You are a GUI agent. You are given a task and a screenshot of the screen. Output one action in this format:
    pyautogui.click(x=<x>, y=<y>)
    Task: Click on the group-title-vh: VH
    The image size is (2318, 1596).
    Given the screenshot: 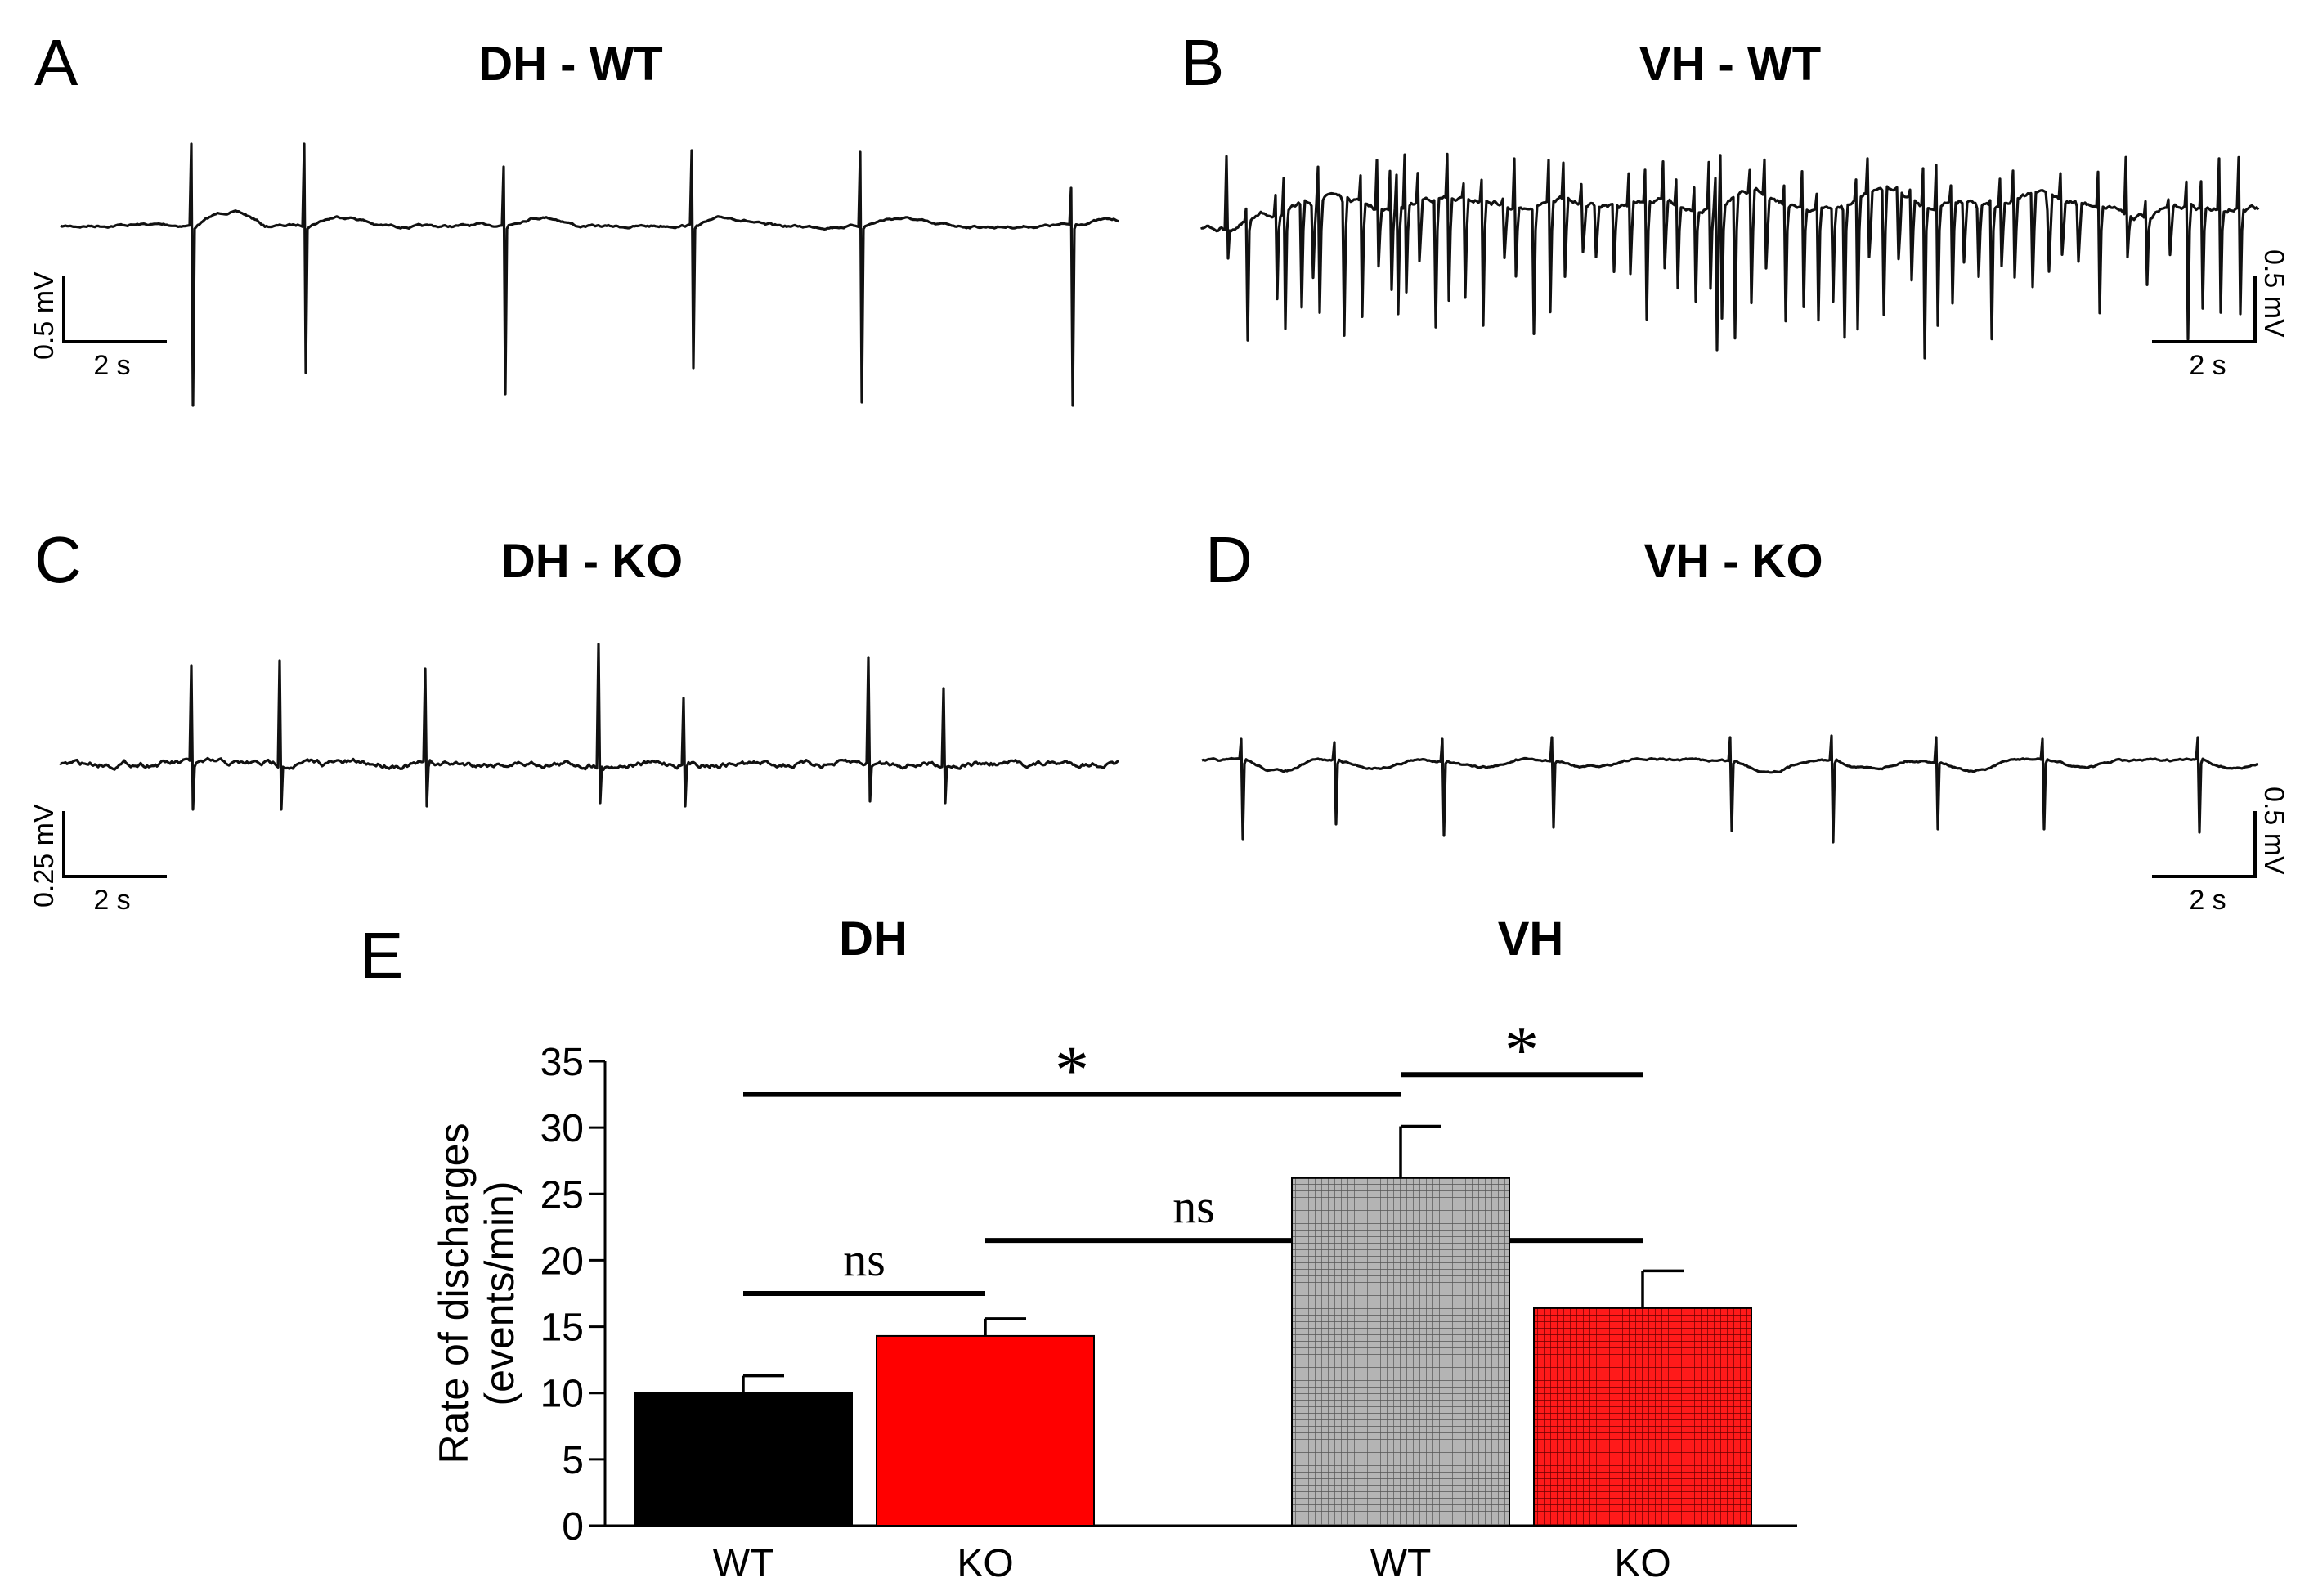 What is the action you would take?
    pyautogui.click(x=1531, y=939)
    